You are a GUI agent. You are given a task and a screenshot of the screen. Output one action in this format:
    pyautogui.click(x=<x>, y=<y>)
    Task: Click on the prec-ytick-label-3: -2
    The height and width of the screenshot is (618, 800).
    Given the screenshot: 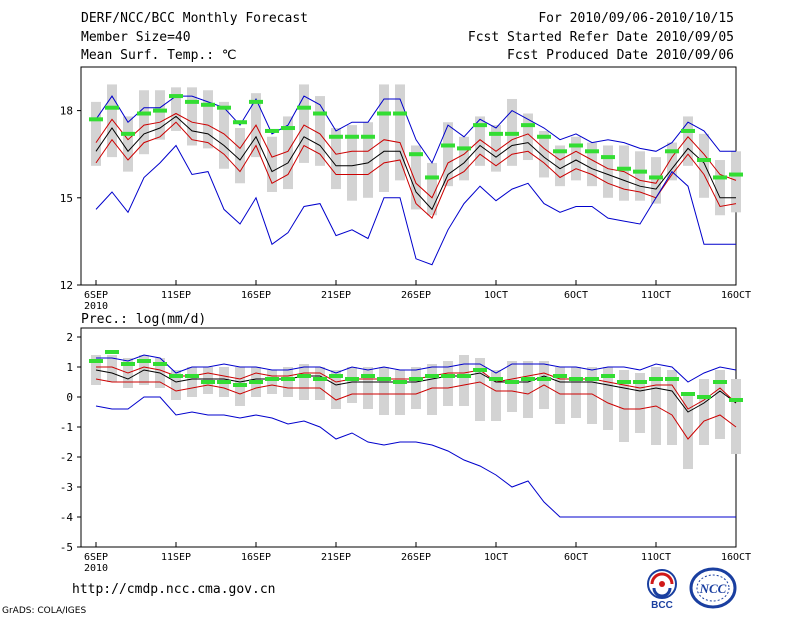 What is the action you would take?
    pyautogui.click(x=66, y=457)
    